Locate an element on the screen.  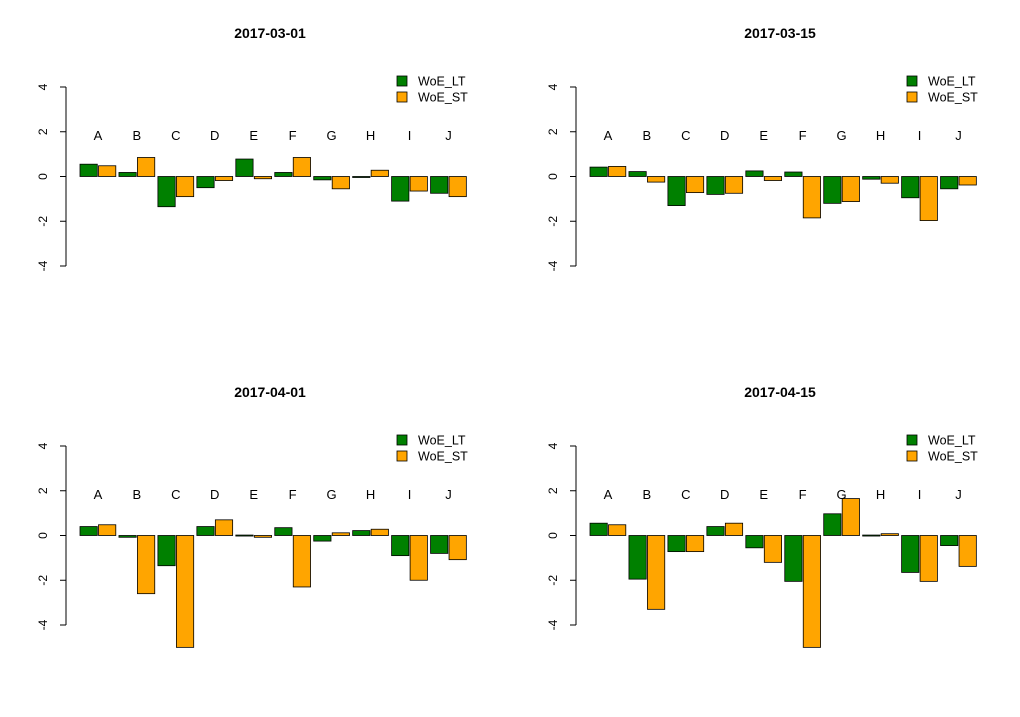
category-label: E is located at coordinates (763, 135).